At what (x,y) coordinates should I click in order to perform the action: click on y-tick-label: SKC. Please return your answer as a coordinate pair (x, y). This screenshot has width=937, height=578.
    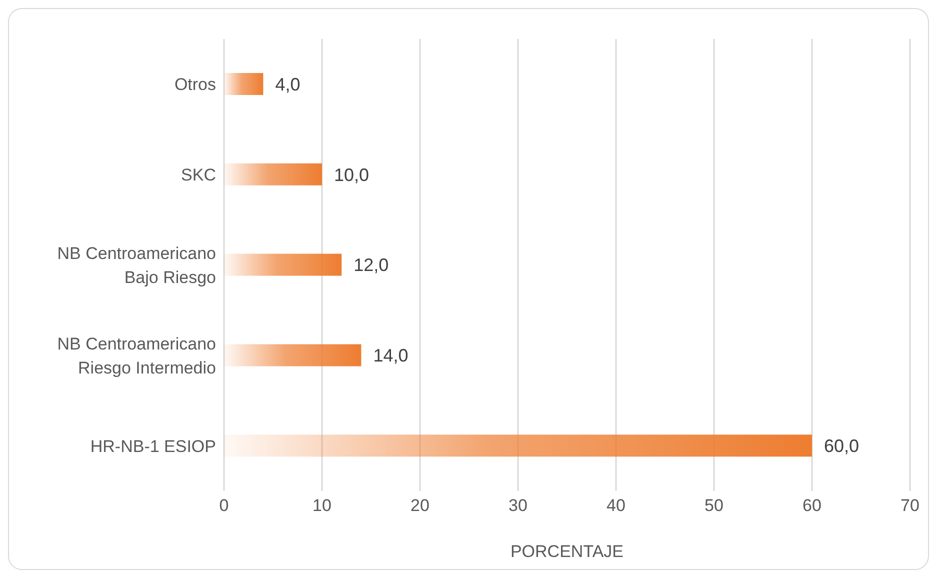
    Looking at the image, I should click on (198, 174).